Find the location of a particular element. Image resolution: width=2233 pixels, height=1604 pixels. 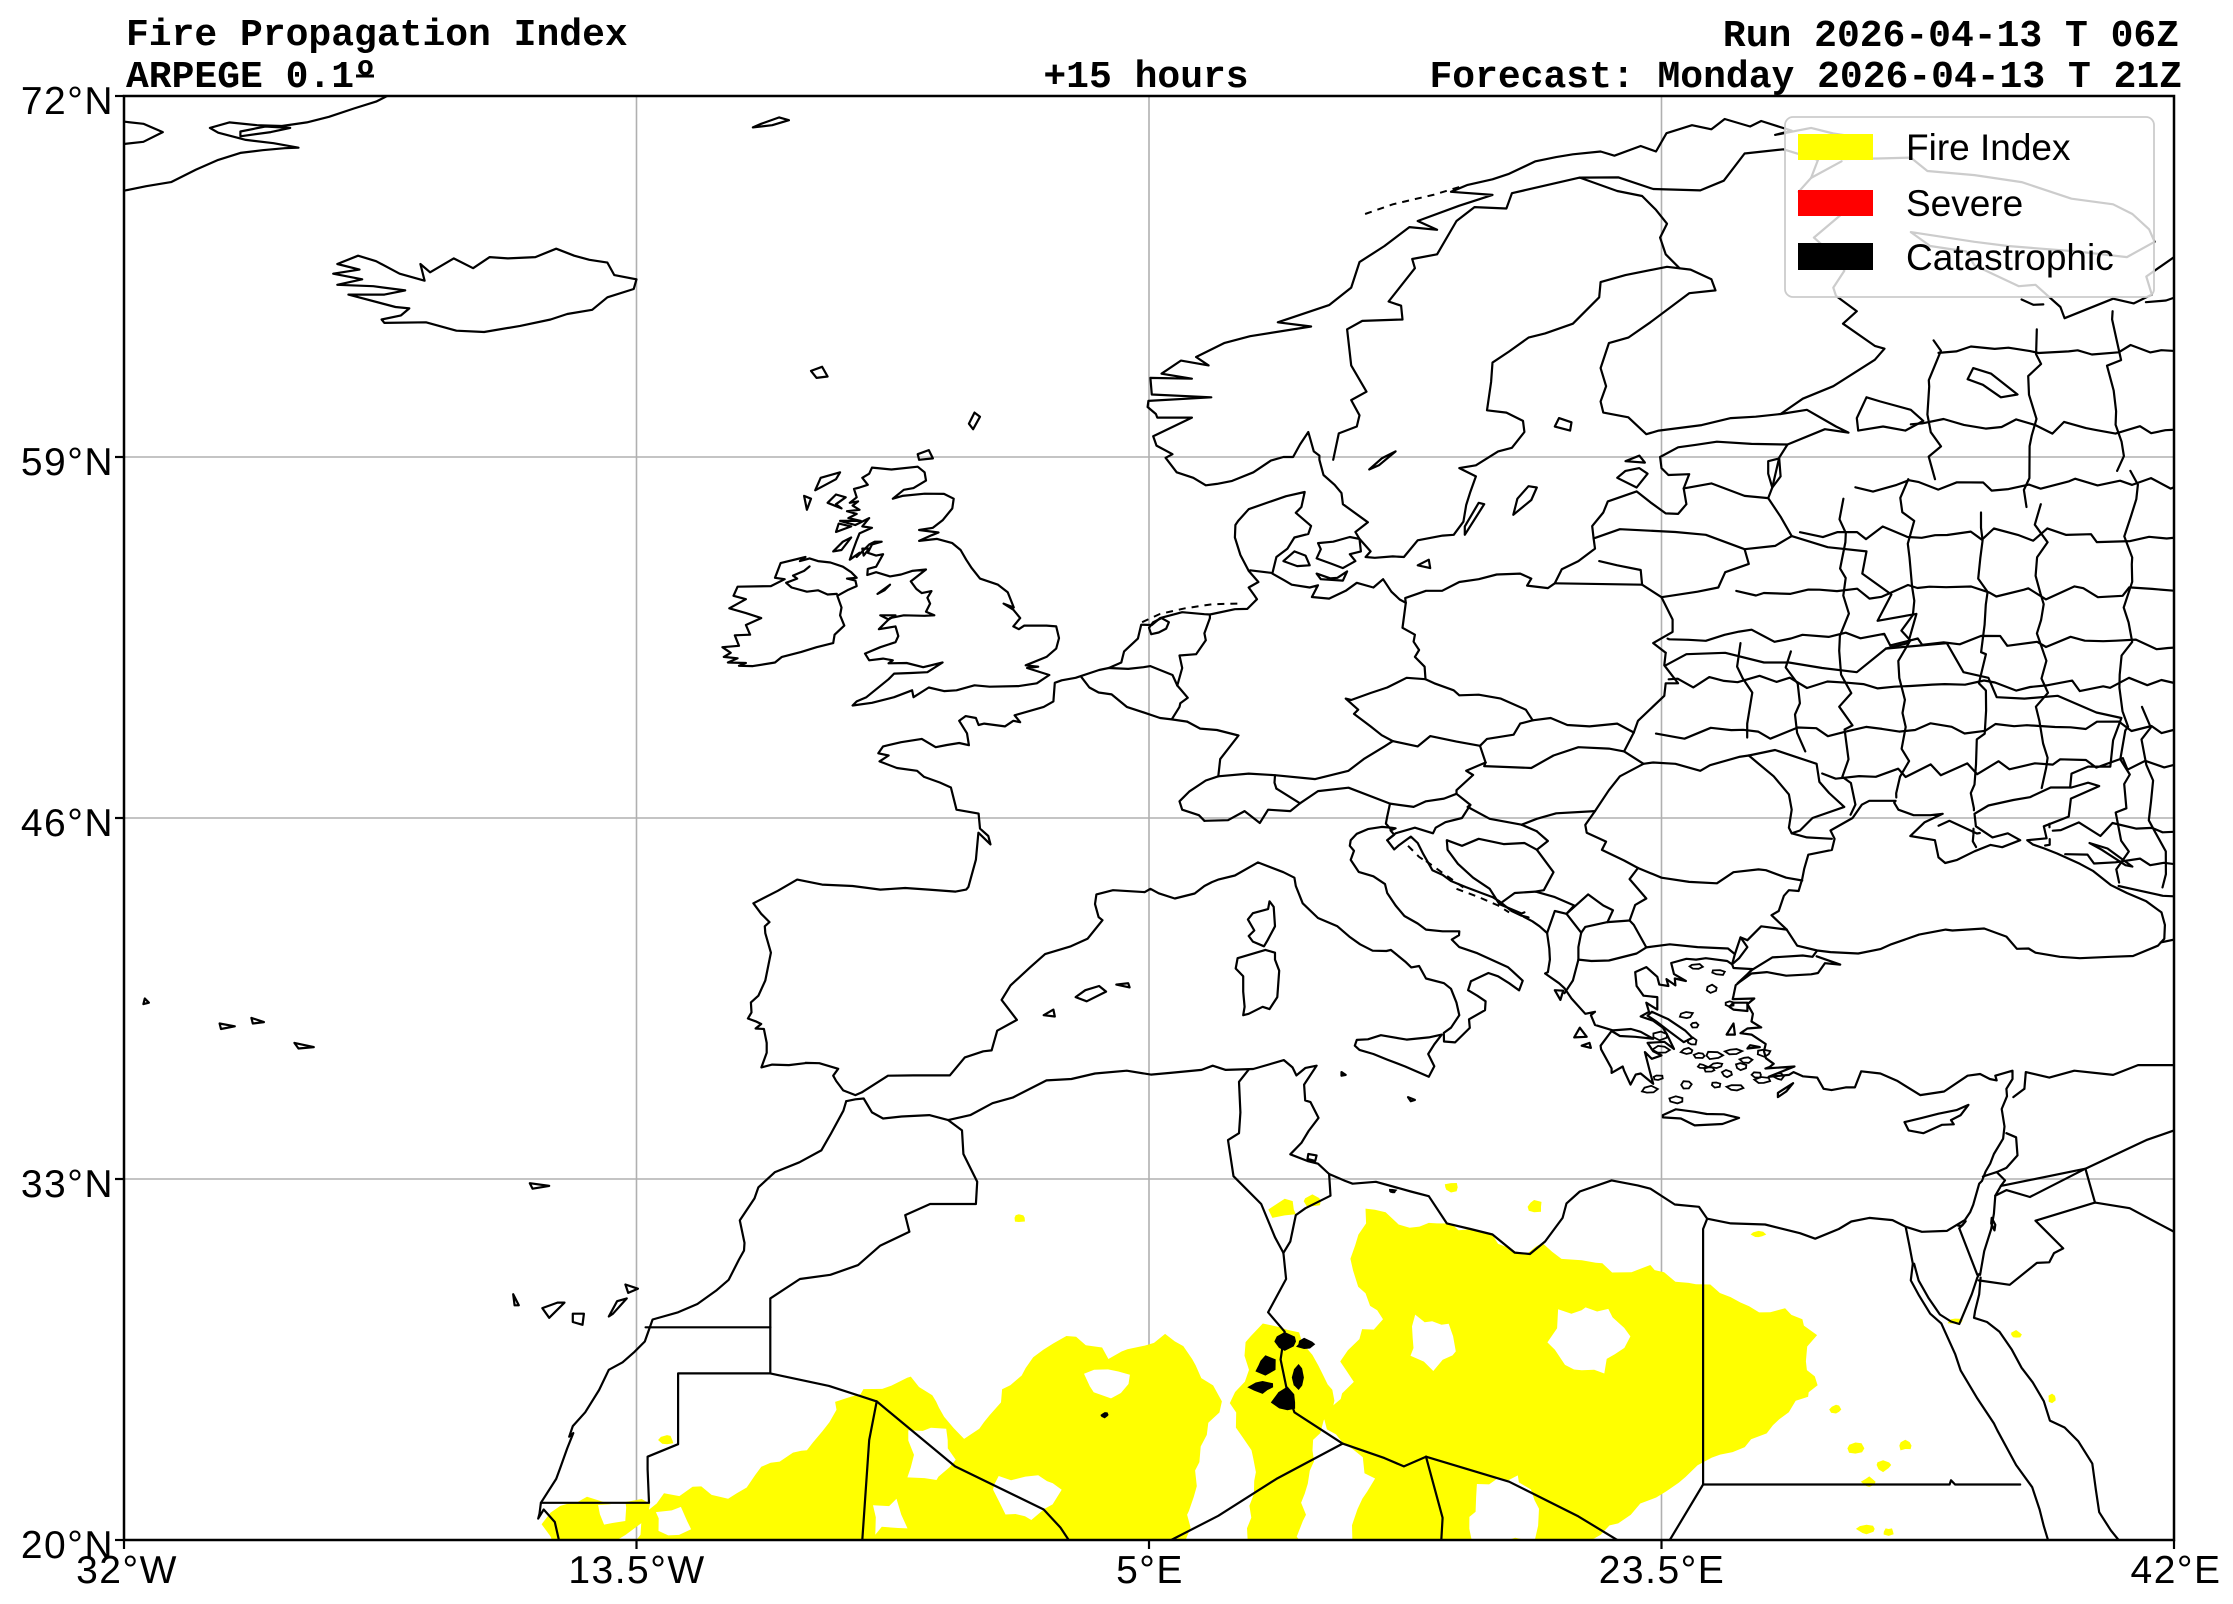

svg-text: Severe is located at coordinates (1964, 203).